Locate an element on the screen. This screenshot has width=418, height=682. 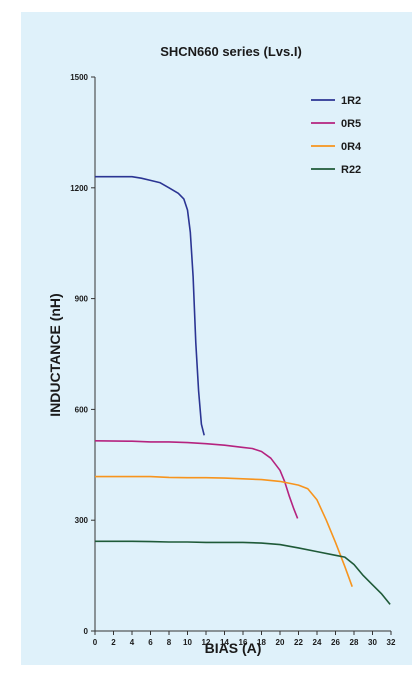
y-tick-label: 900 is located at coordinates (82, 299).